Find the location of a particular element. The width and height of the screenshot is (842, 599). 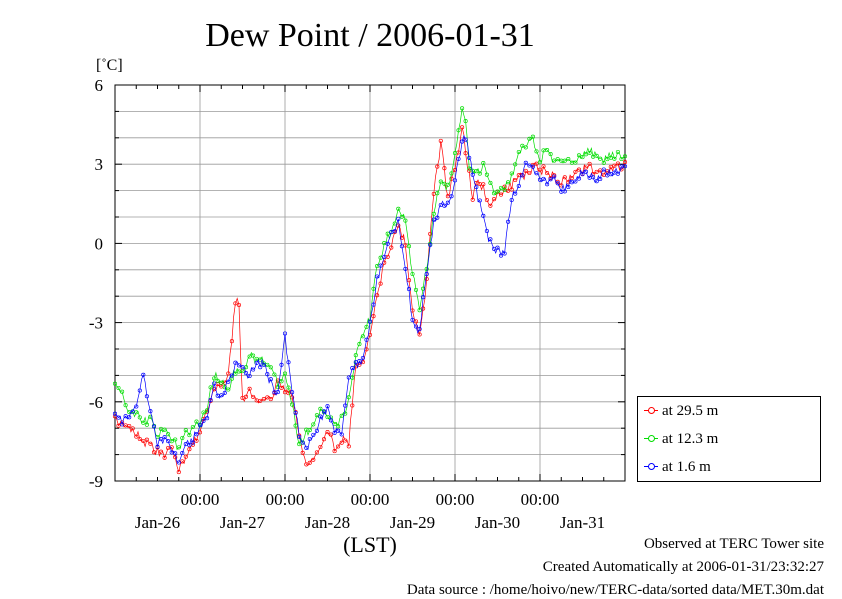

x-tick-label: 00:00 is located at coordinates (455, 499).